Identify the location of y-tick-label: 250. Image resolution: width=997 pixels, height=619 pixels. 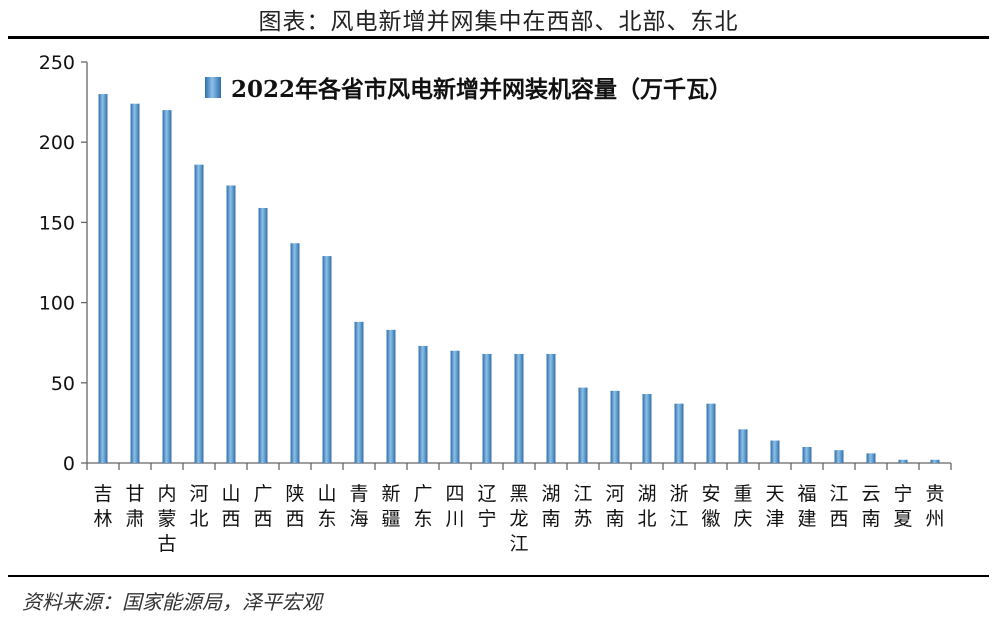
(57, 63).